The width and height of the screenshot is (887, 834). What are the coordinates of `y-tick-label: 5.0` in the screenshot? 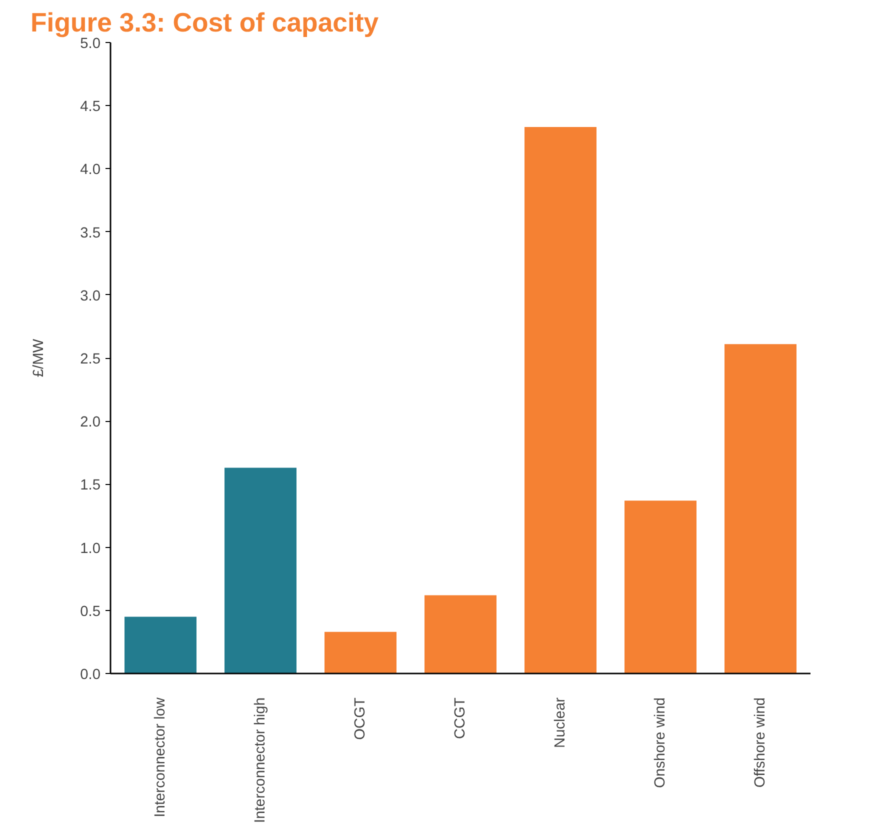 It's located at (90, 44).